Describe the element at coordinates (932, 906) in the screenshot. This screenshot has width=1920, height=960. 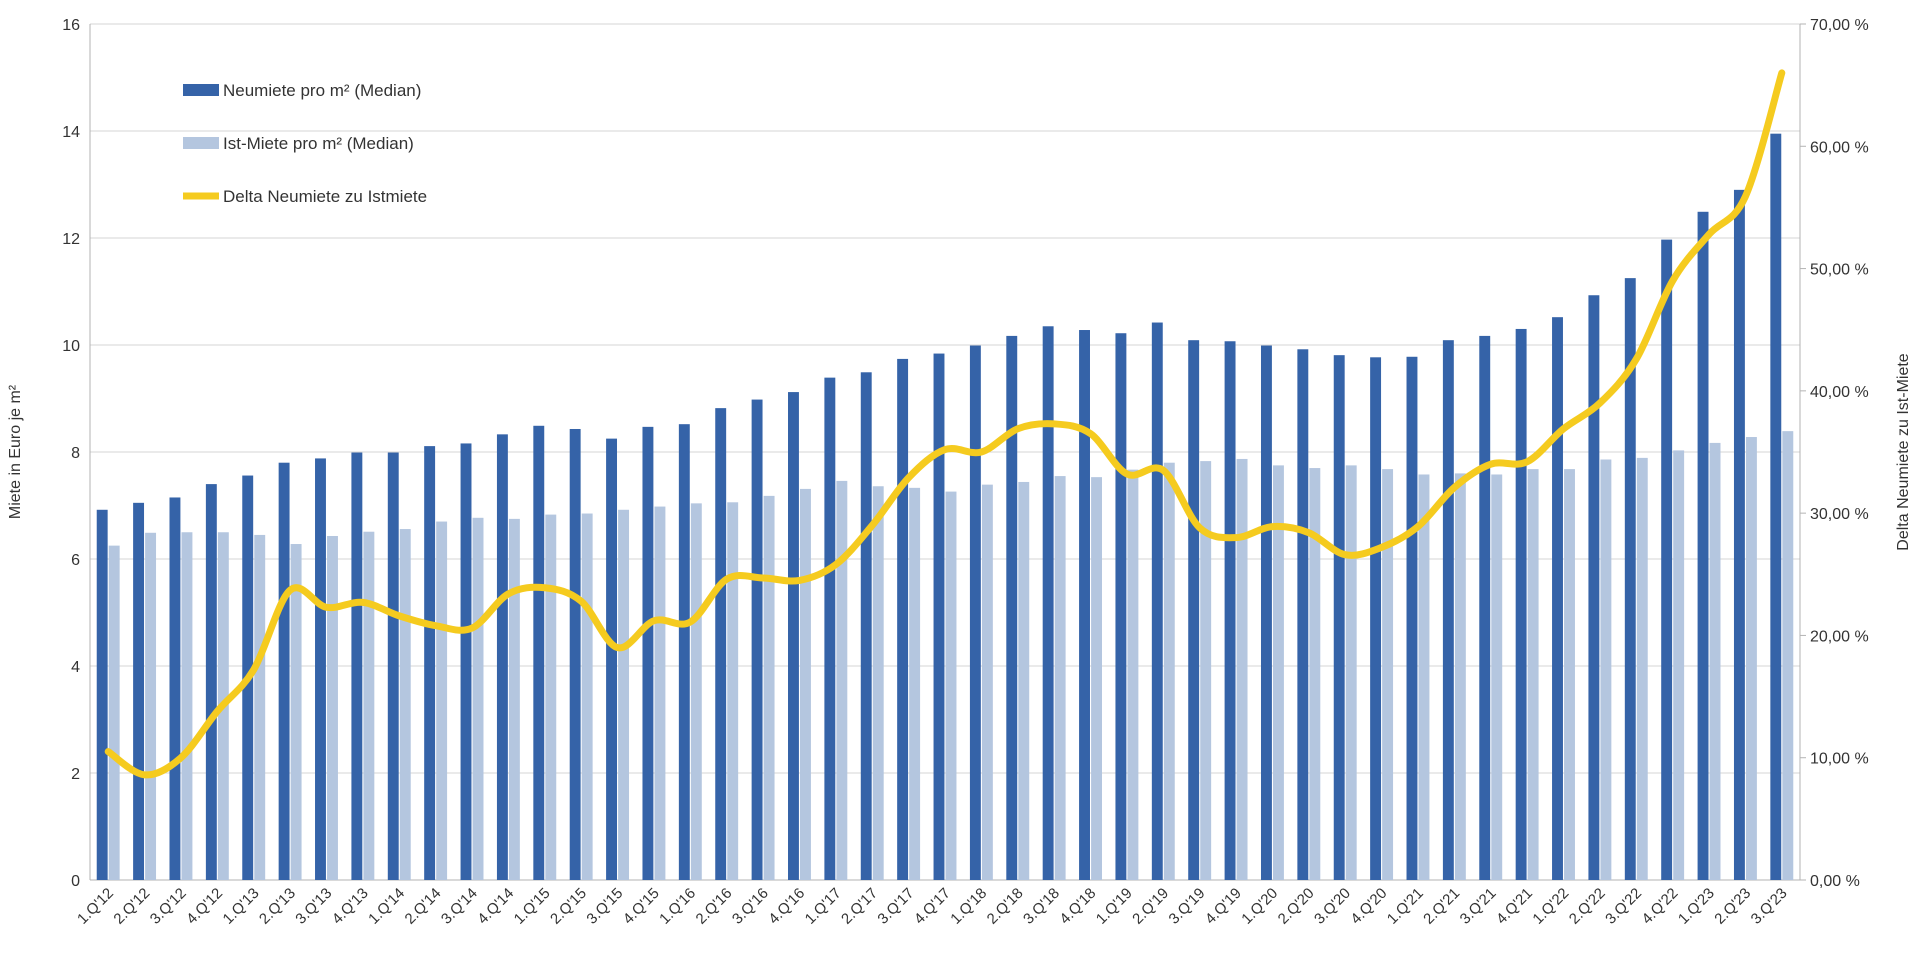
I see `x-tick-label: 4.Q'17` at that location.